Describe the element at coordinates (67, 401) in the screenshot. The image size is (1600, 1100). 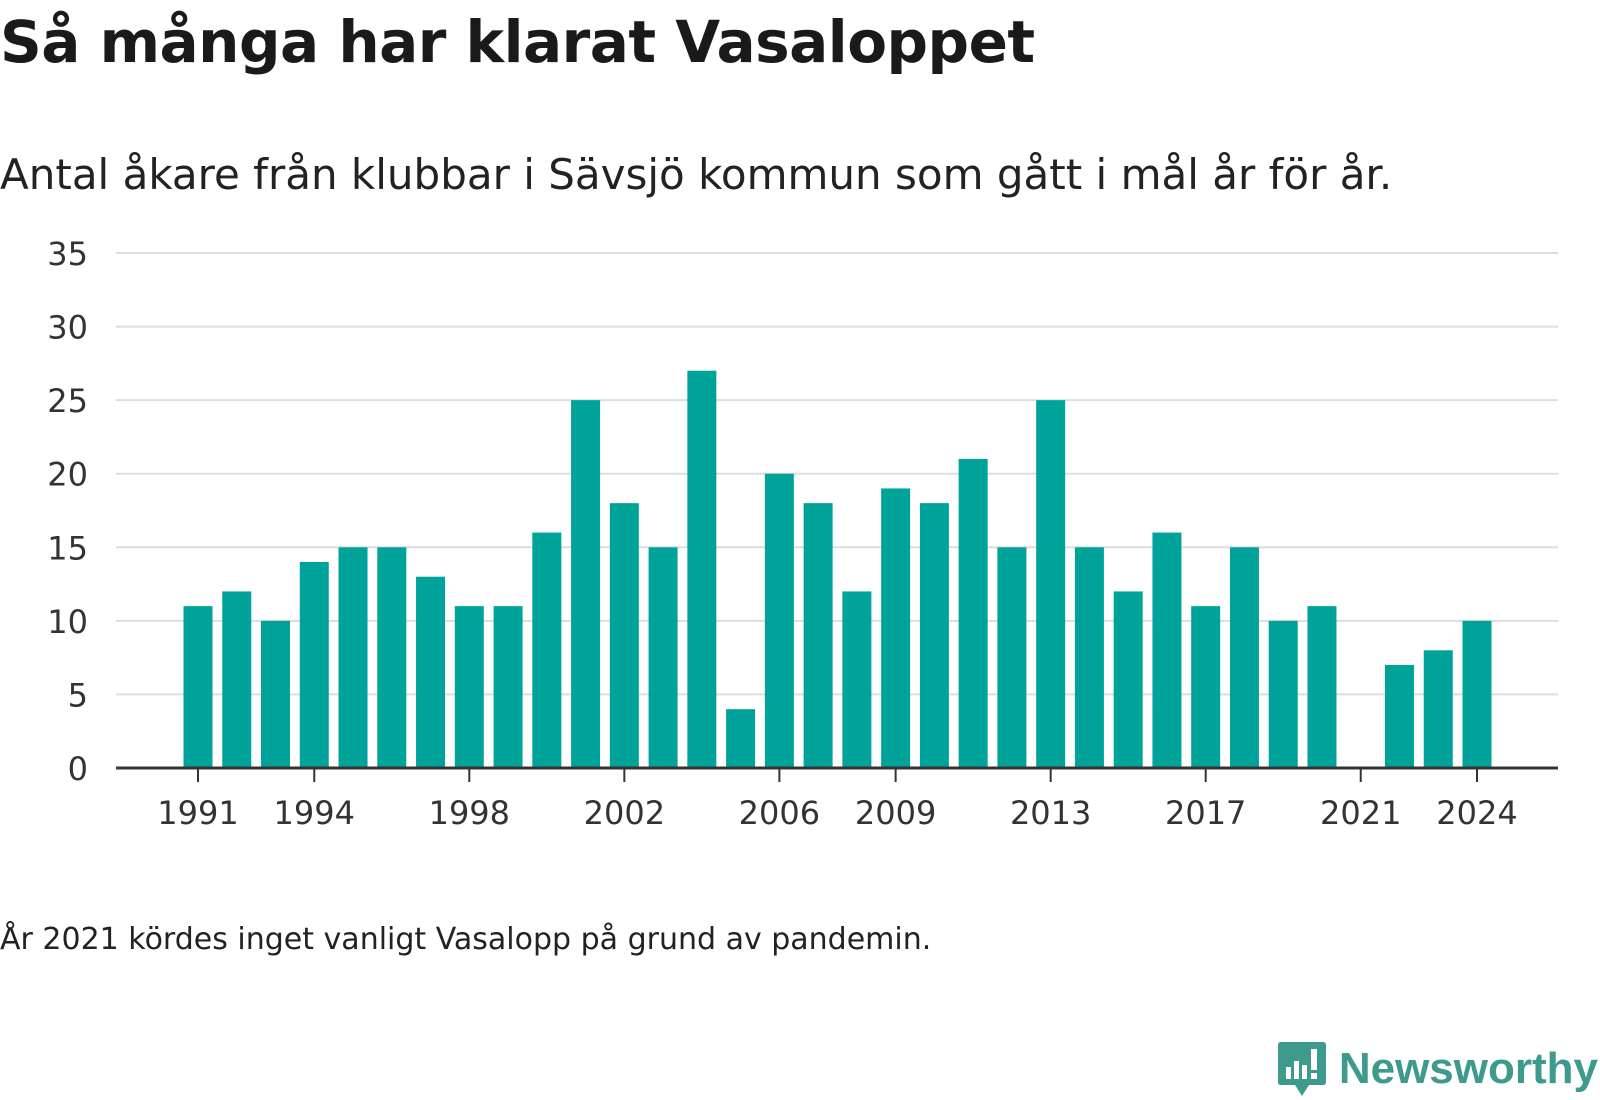
I see `y-tick-label-25: 25` at that location.